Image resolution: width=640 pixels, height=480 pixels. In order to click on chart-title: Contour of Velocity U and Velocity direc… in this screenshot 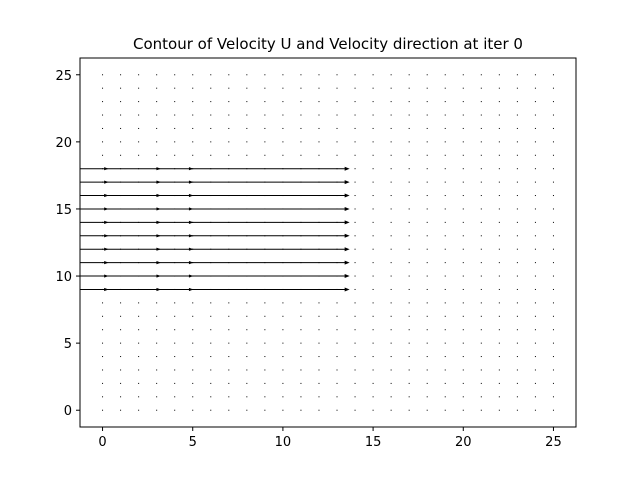, I will do `click(328, 44)`.